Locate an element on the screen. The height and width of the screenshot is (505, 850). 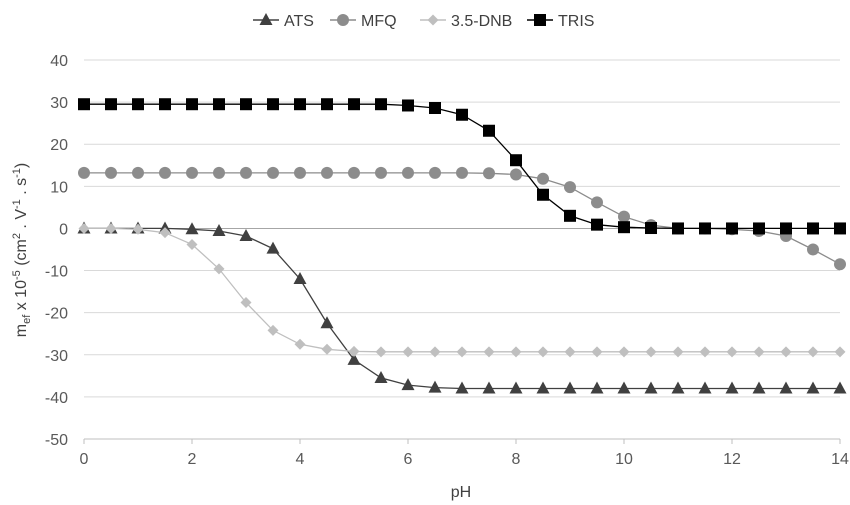
y-tick-label: 0 is located at coordinates (63, 229).